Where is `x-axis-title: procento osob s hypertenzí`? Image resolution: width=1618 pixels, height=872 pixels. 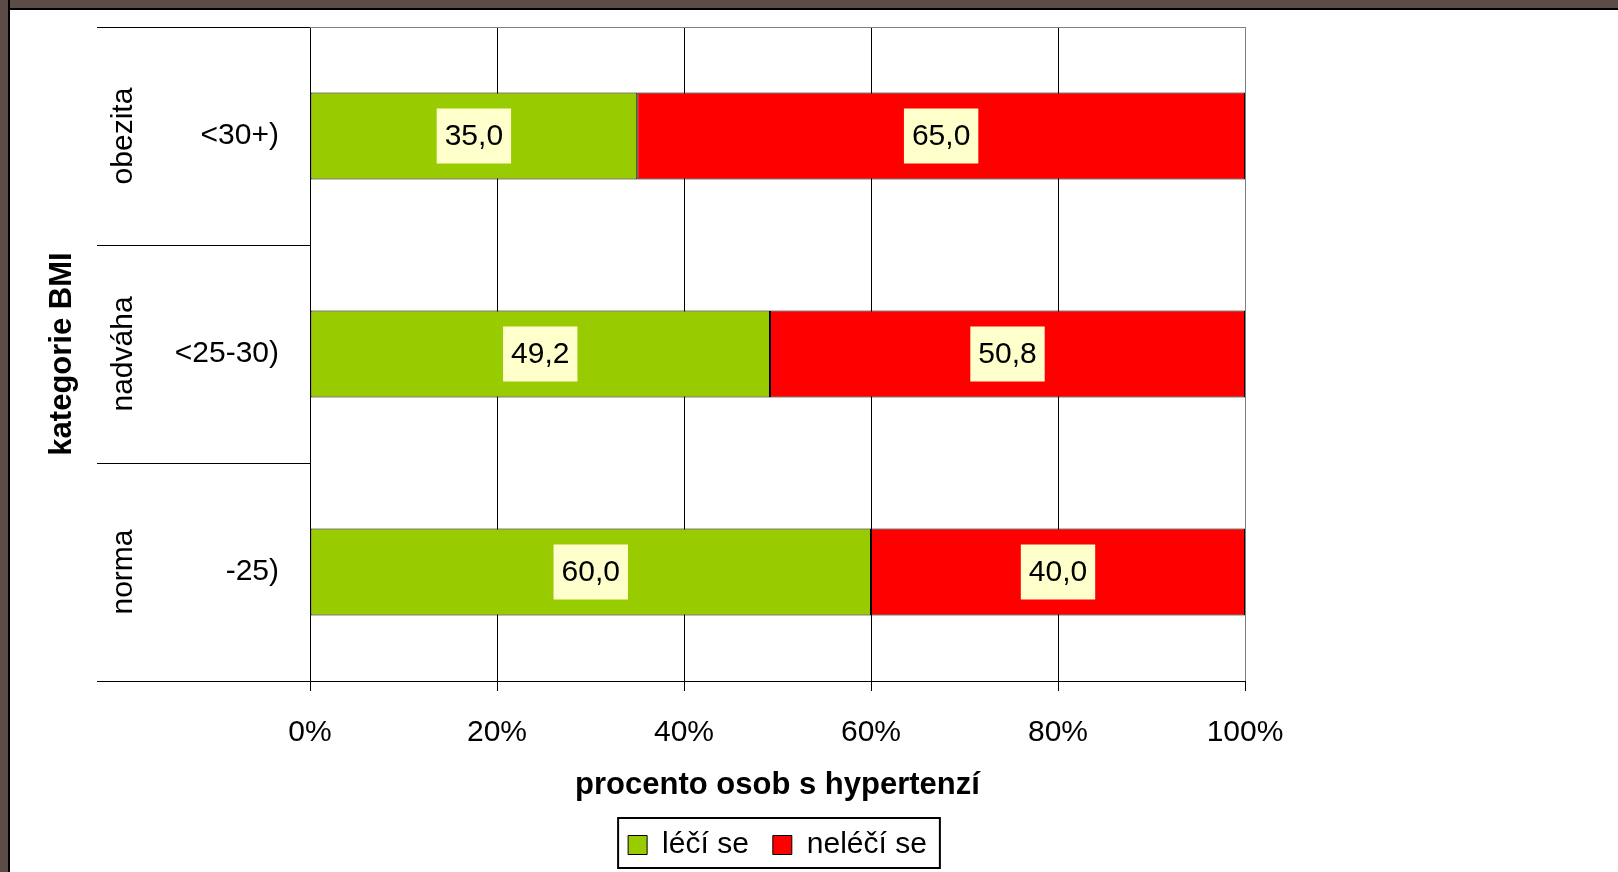 x-axis-title: procento osob s hypertenzí is located at coordinates (778, 783).